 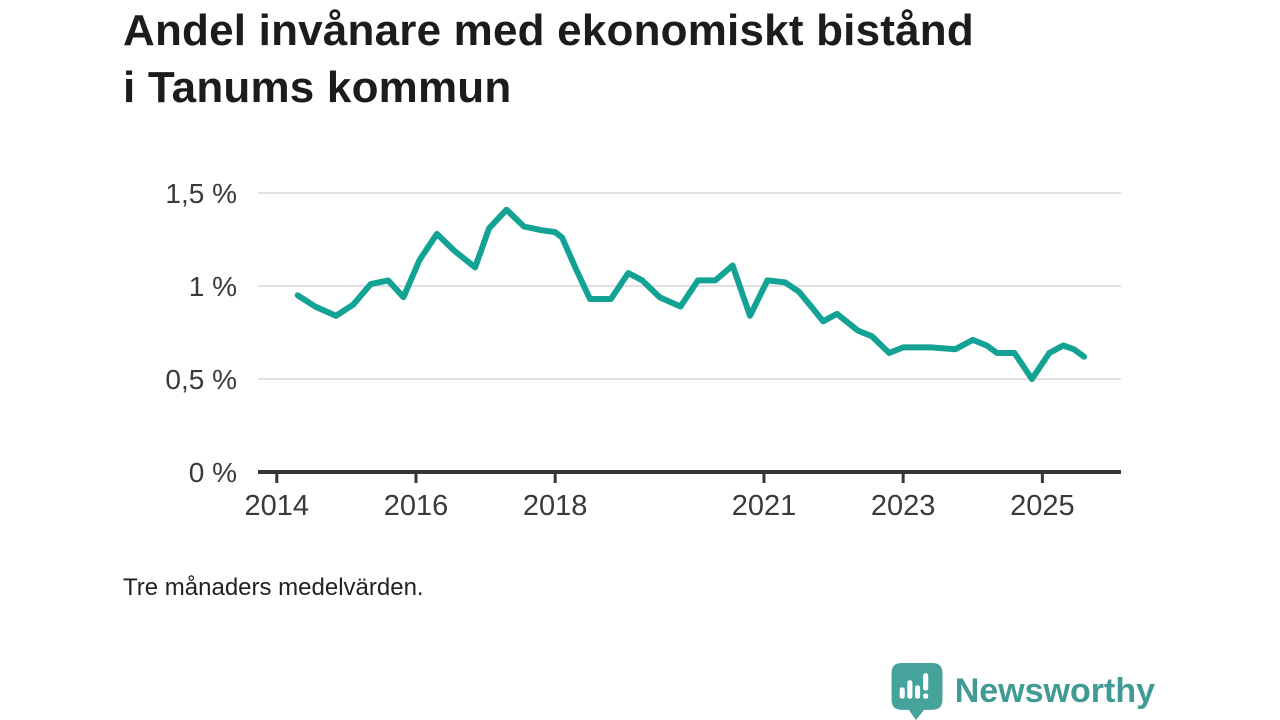 I want to click on chart-note: Tre månaders medelvärden., so click(x=273, y=587).